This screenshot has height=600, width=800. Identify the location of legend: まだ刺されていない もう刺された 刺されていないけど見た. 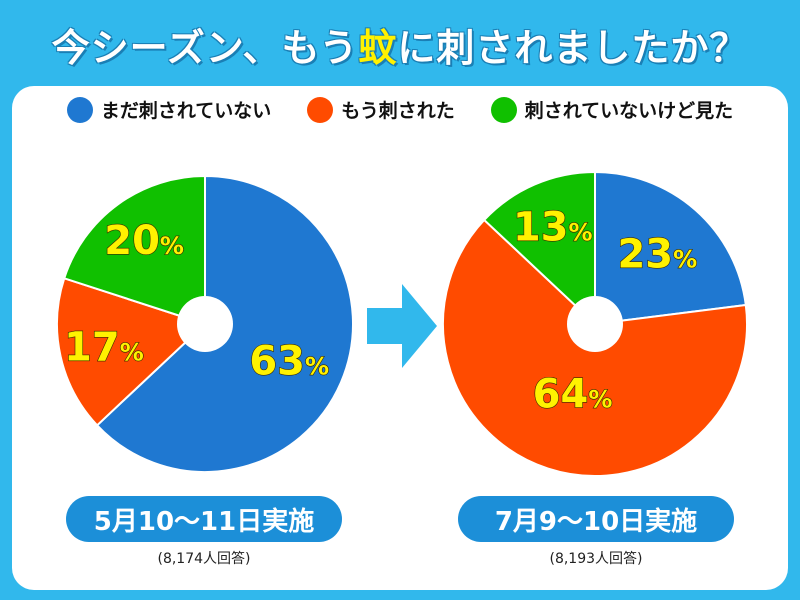
(400, 109).